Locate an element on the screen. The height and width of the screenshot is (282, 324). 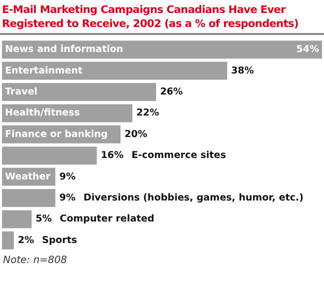
y-tick-label: E-commerce sites is located at coordinates (179, 156).